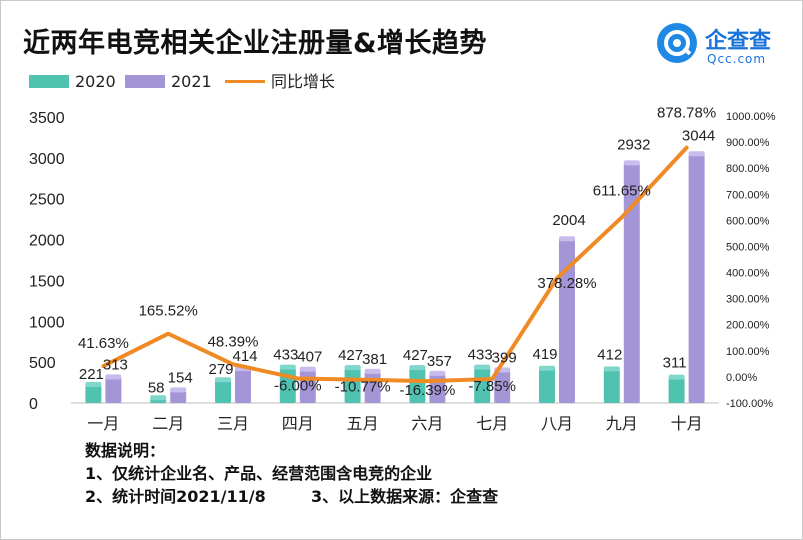 The height and width of the screenshot is (540, 803). Describe the element at coordinates (175, 496) in the screenshot. I see `notes-line-2a: 2、统计时间2021/11/8` at that location.